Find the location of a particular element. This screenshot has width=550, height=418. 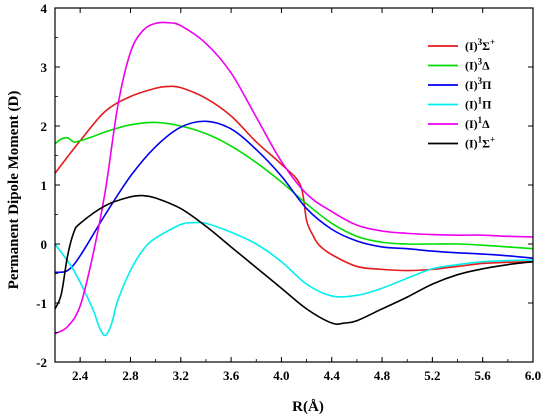

x-tick-label: 6.0 is located at coordinates (533, 375).